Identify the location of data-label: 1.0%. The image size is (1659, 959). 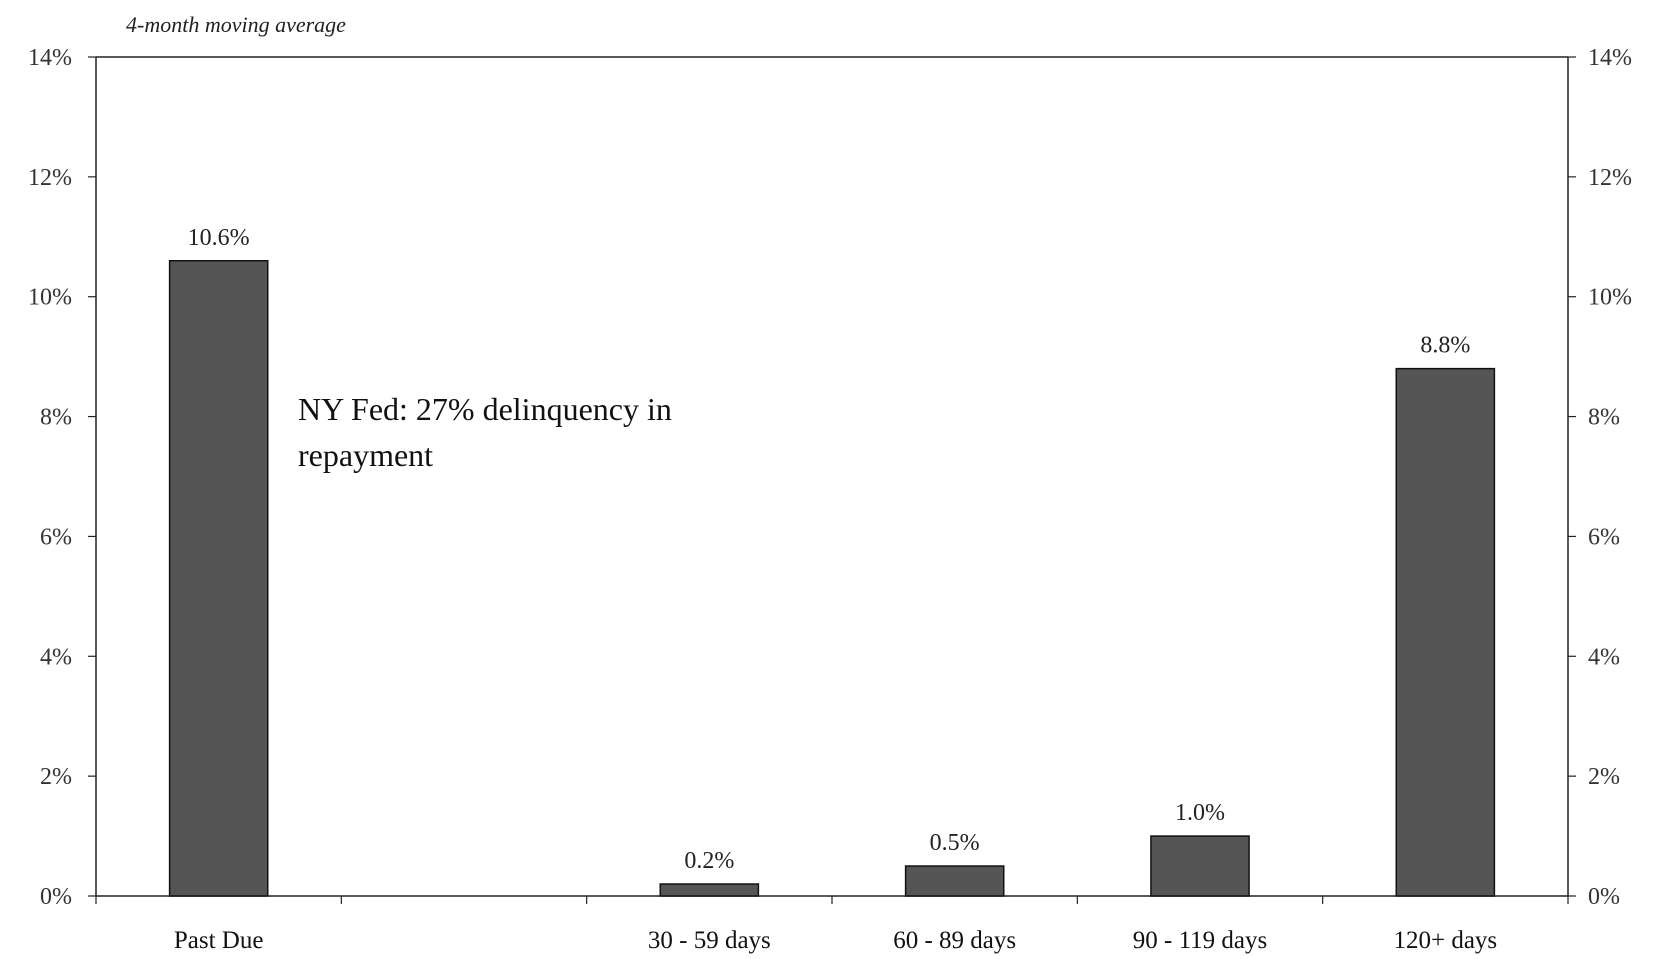
(1200, 813).